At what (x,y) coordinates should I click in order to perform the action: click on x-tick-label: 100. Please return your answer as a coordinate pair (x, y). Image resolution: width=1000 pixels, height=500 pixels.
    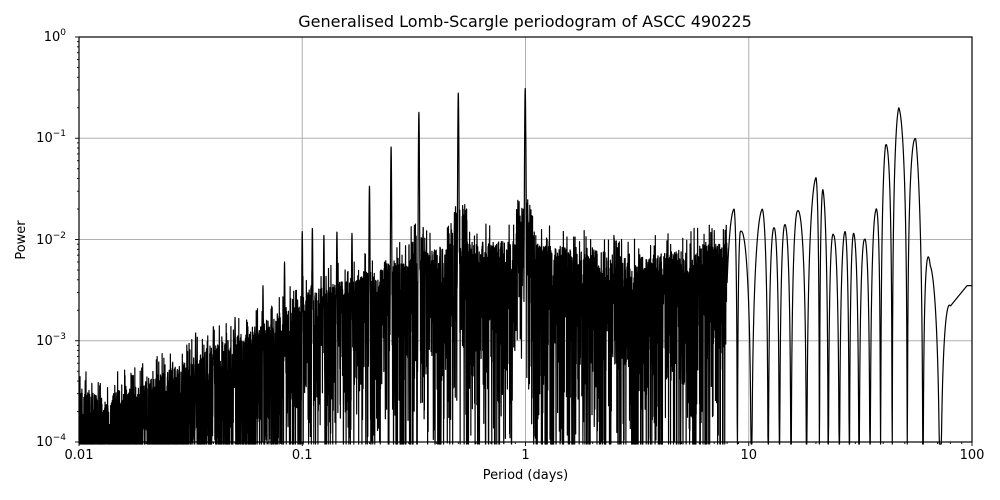
    Looking at the image, I should click on (972, 455).